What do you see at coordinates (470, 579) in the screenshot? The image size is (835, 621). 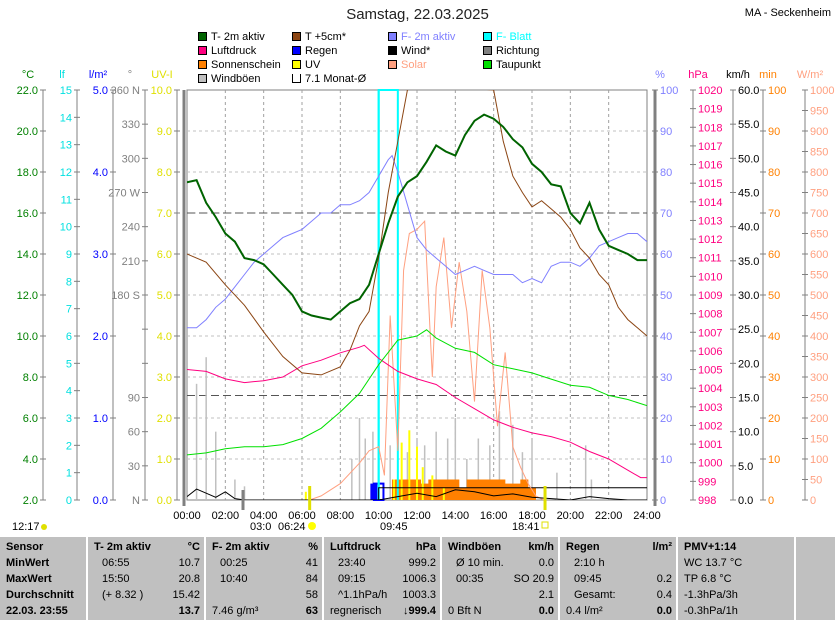 I see `table-cell: 00:35` at bounding box center [470, 579].